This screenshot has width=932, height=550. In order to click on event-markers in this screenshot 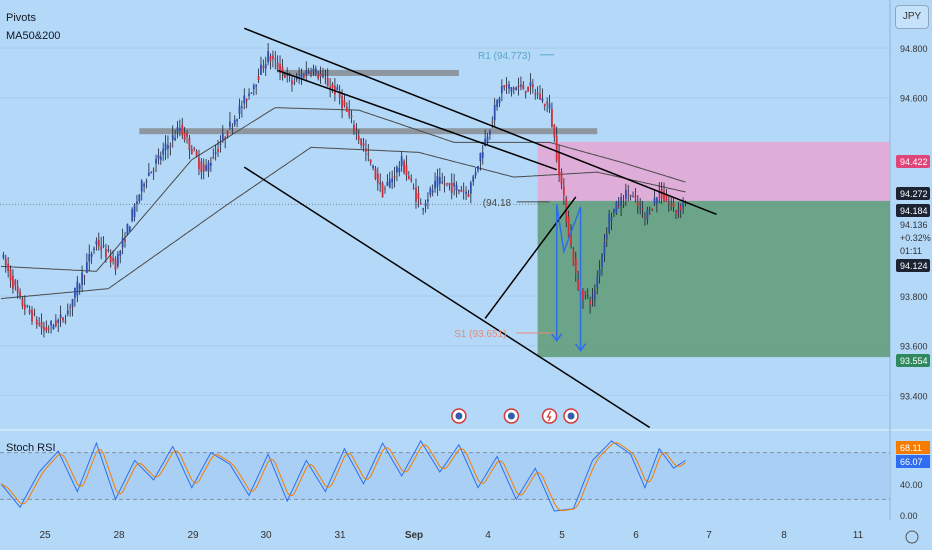, I will do `click(515, 416)`.